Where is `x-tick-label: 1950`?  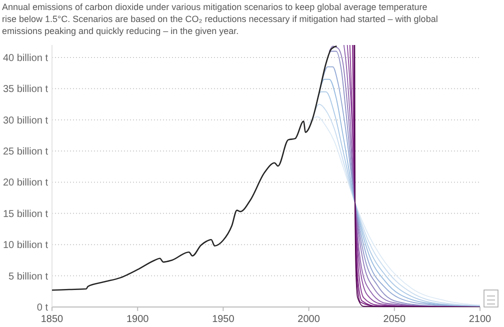
x-tick-label: 1950 is located at coordinates (223, 319).